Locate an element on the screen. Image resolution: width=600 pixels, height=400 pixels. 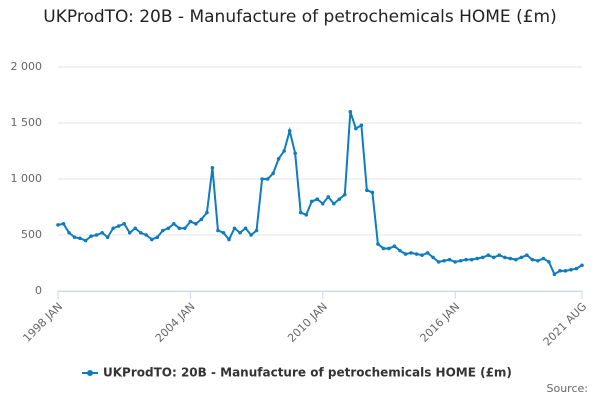
source: Source: is located at coordinates (568, 388).